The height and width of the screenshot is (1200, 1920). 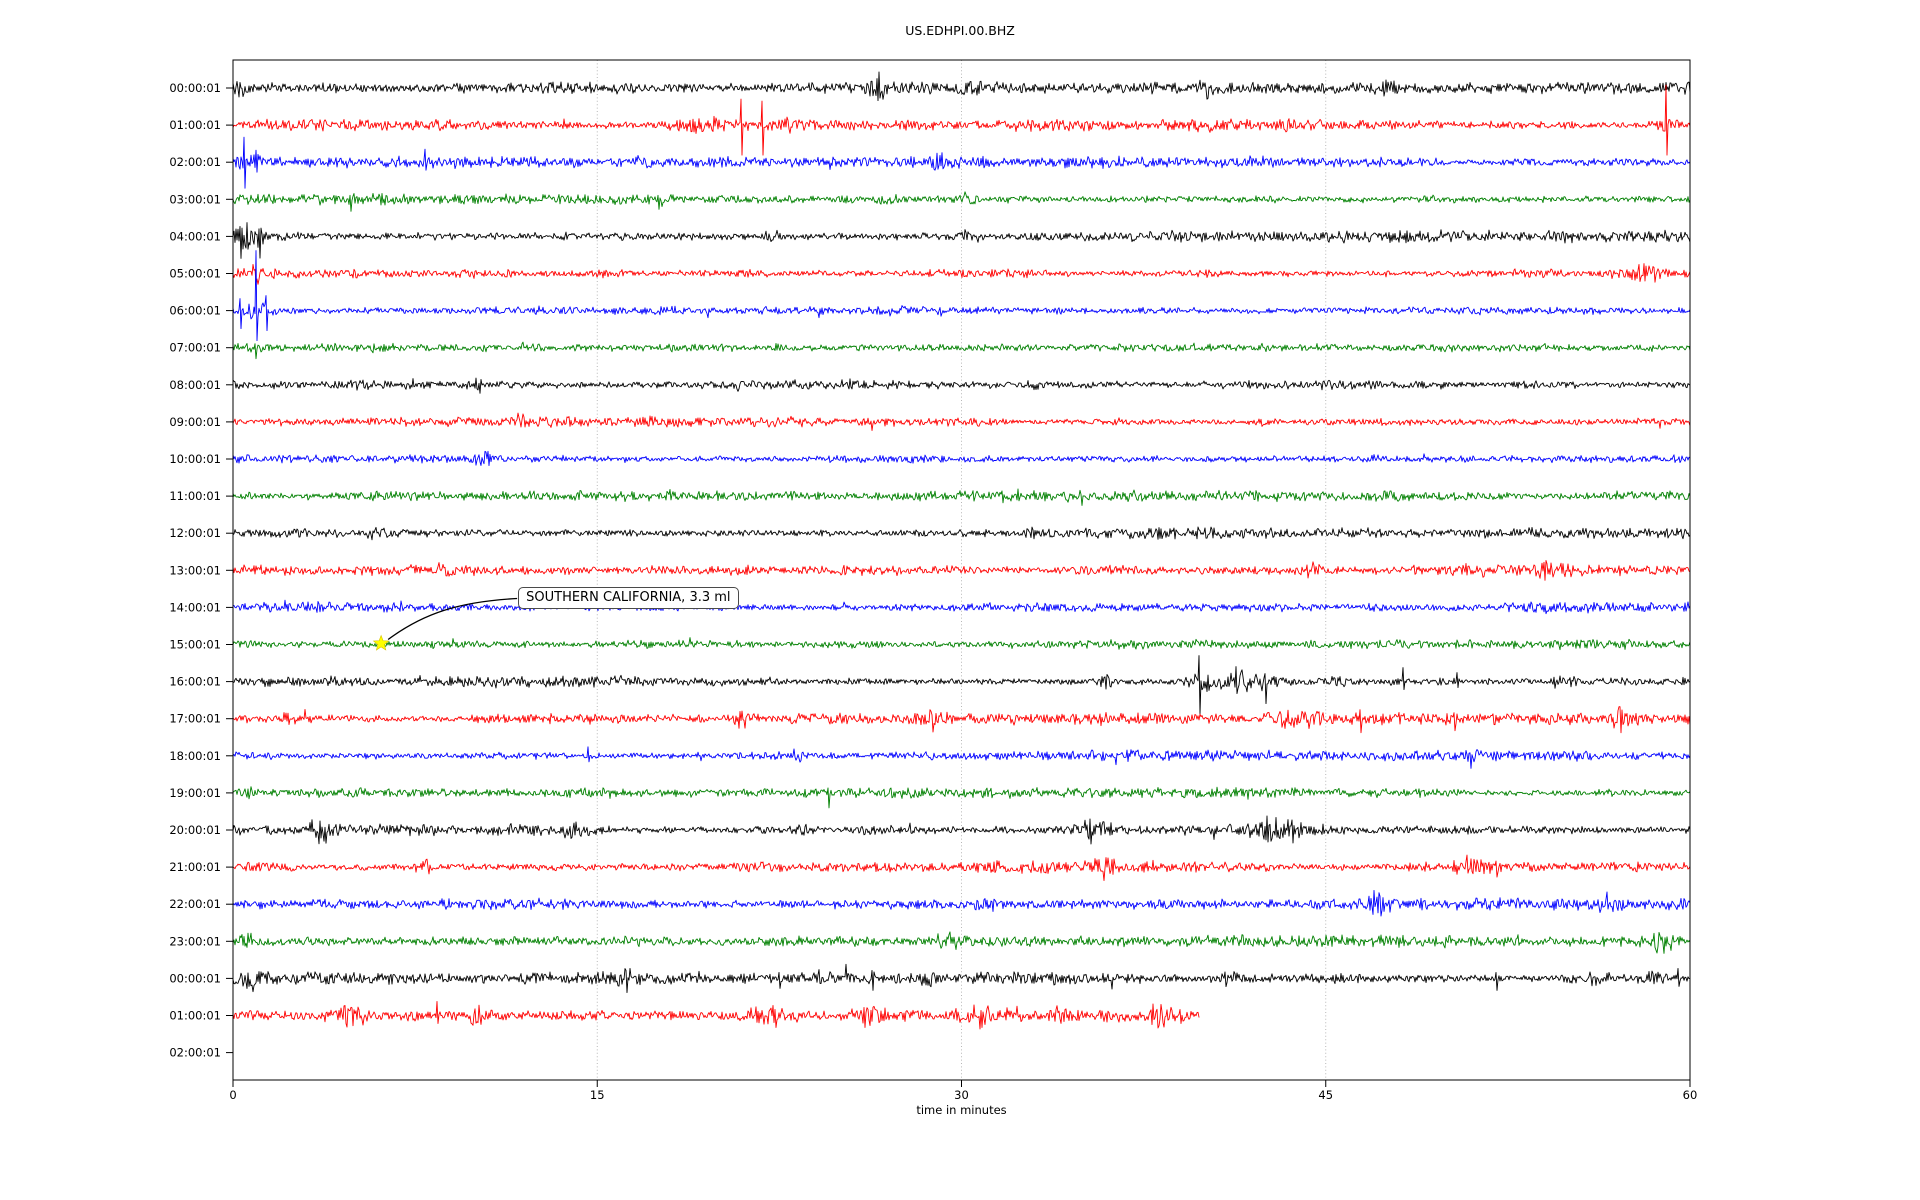 What do you see at coordinates (452, 619) in the screenshot?
I see `annotation-leader-line` at bounding box center [452, 619].